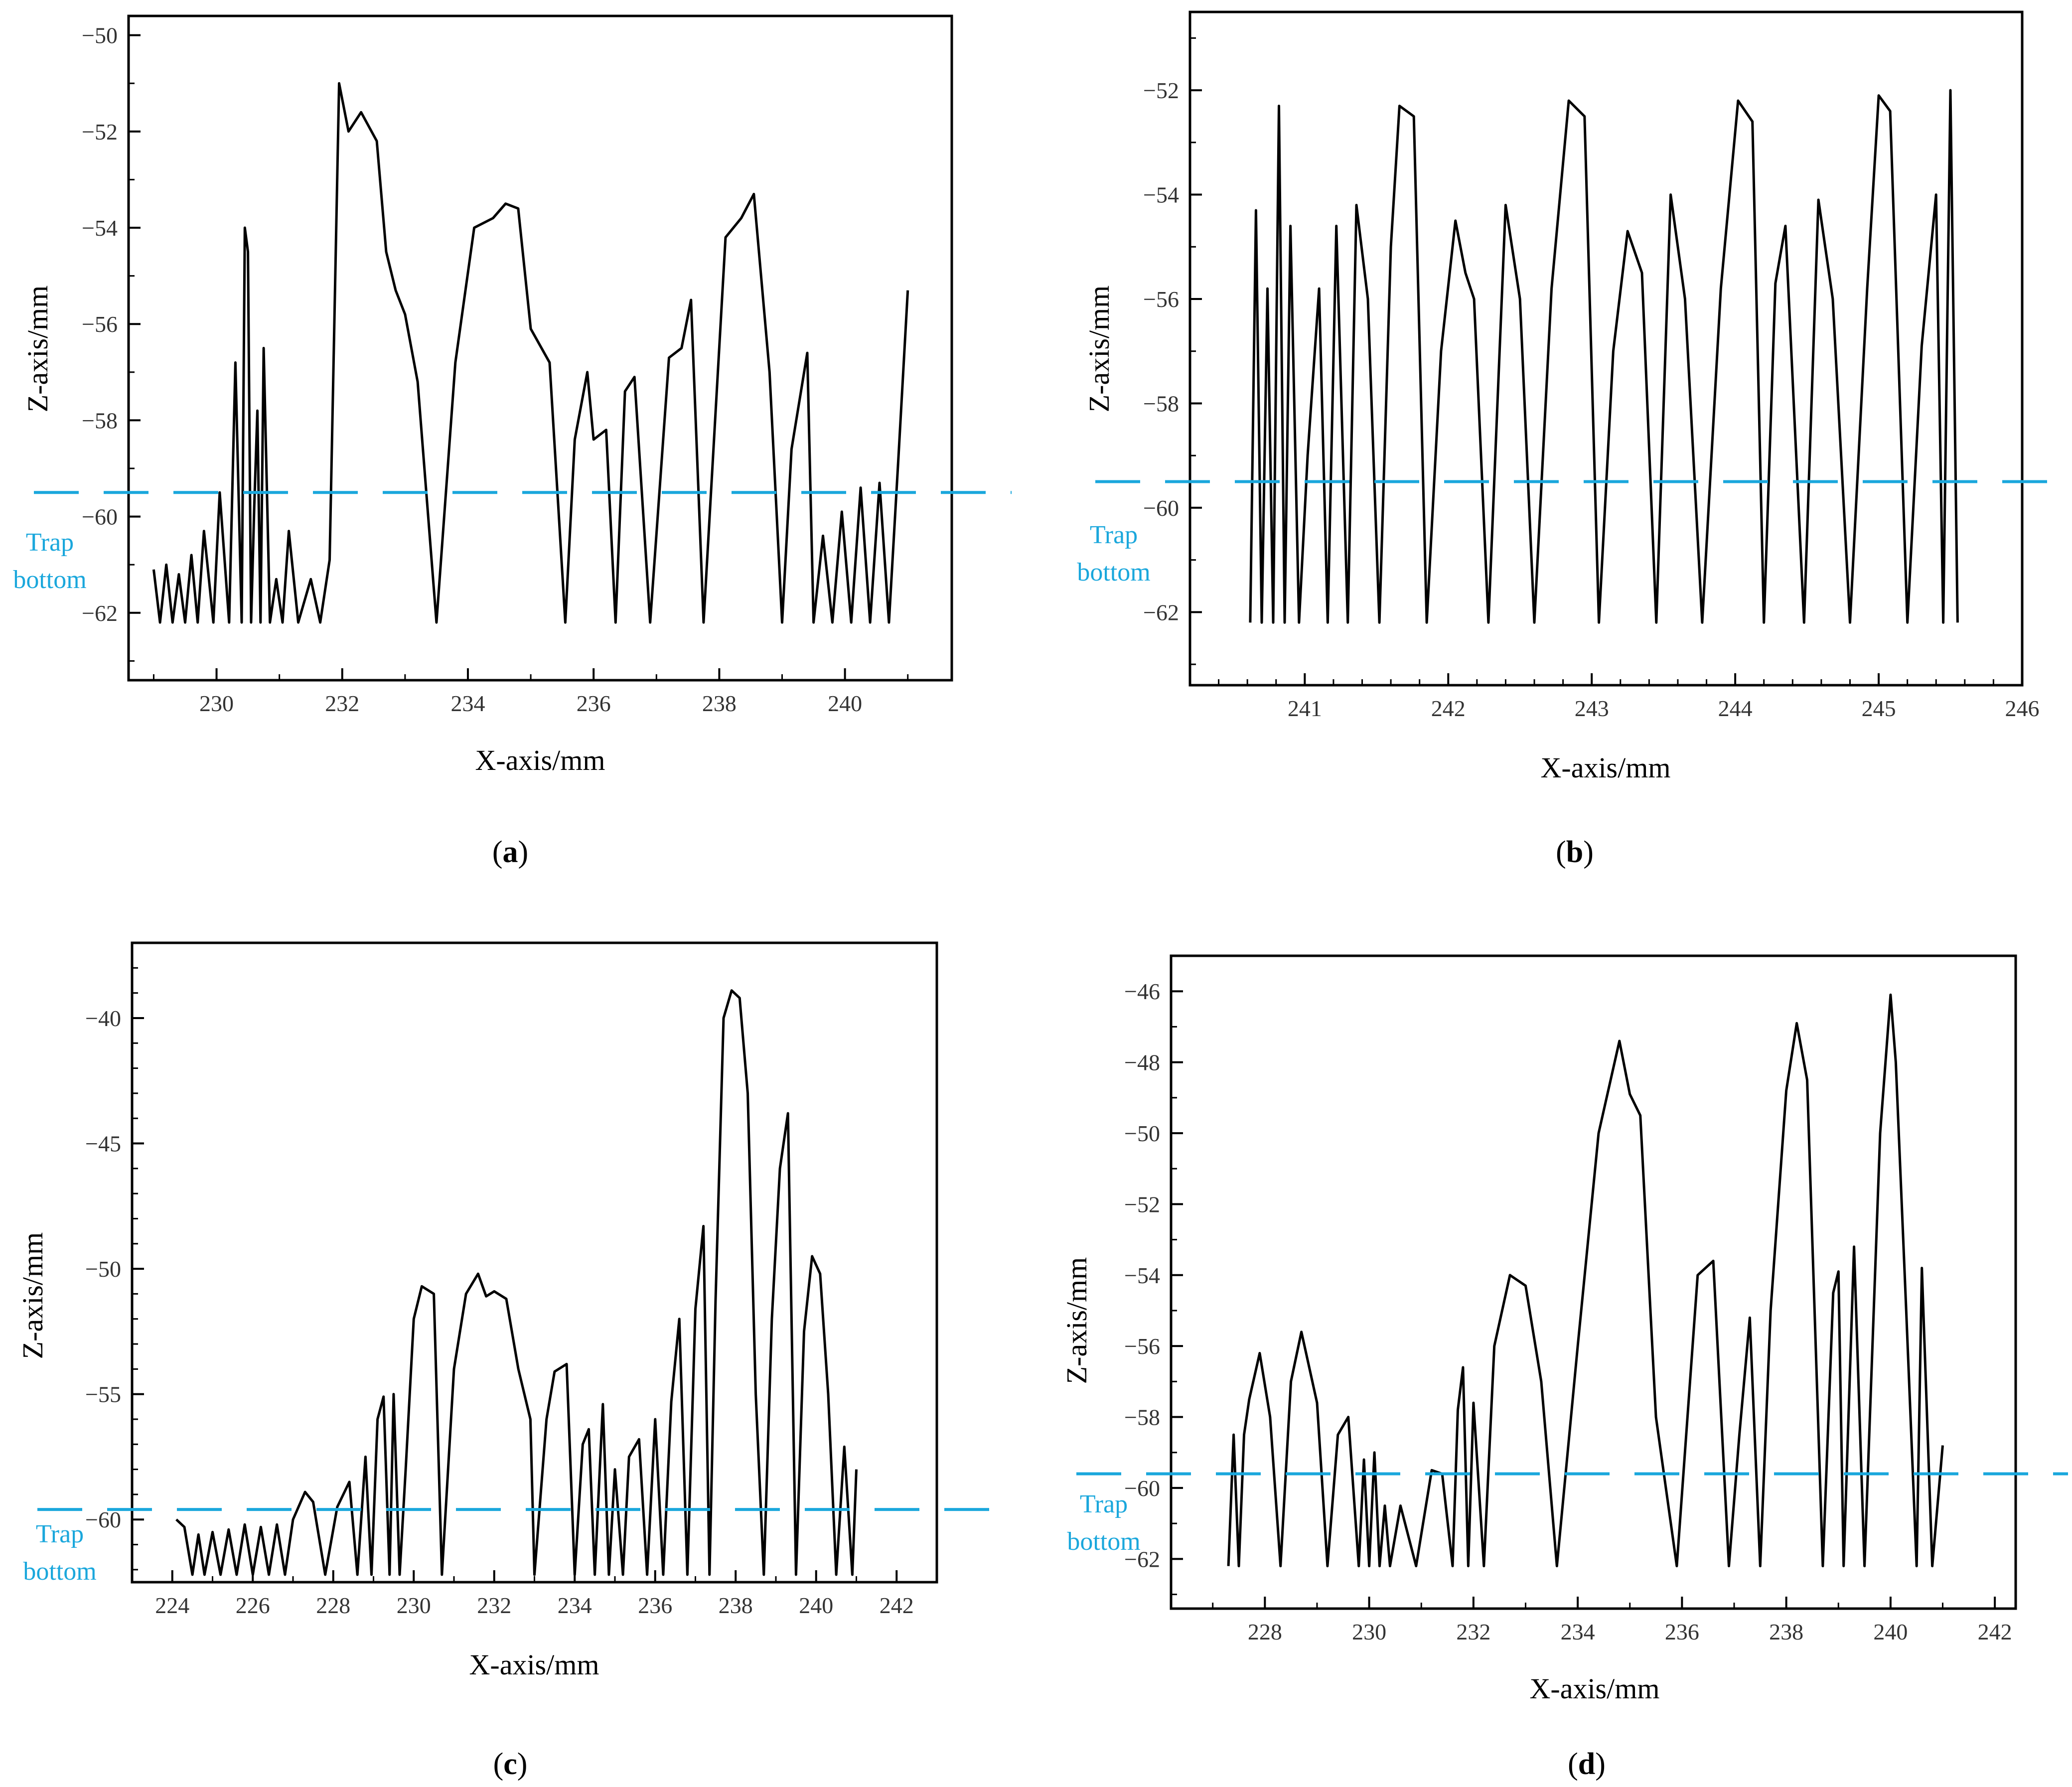 The width and height of the screenshot is (2072, 1787). What do you see at coordinates (1076, 1320) in the screenshot?
I see `y-axis-title-d: Z-axis/mm` at bounding box center [1076, 1320].